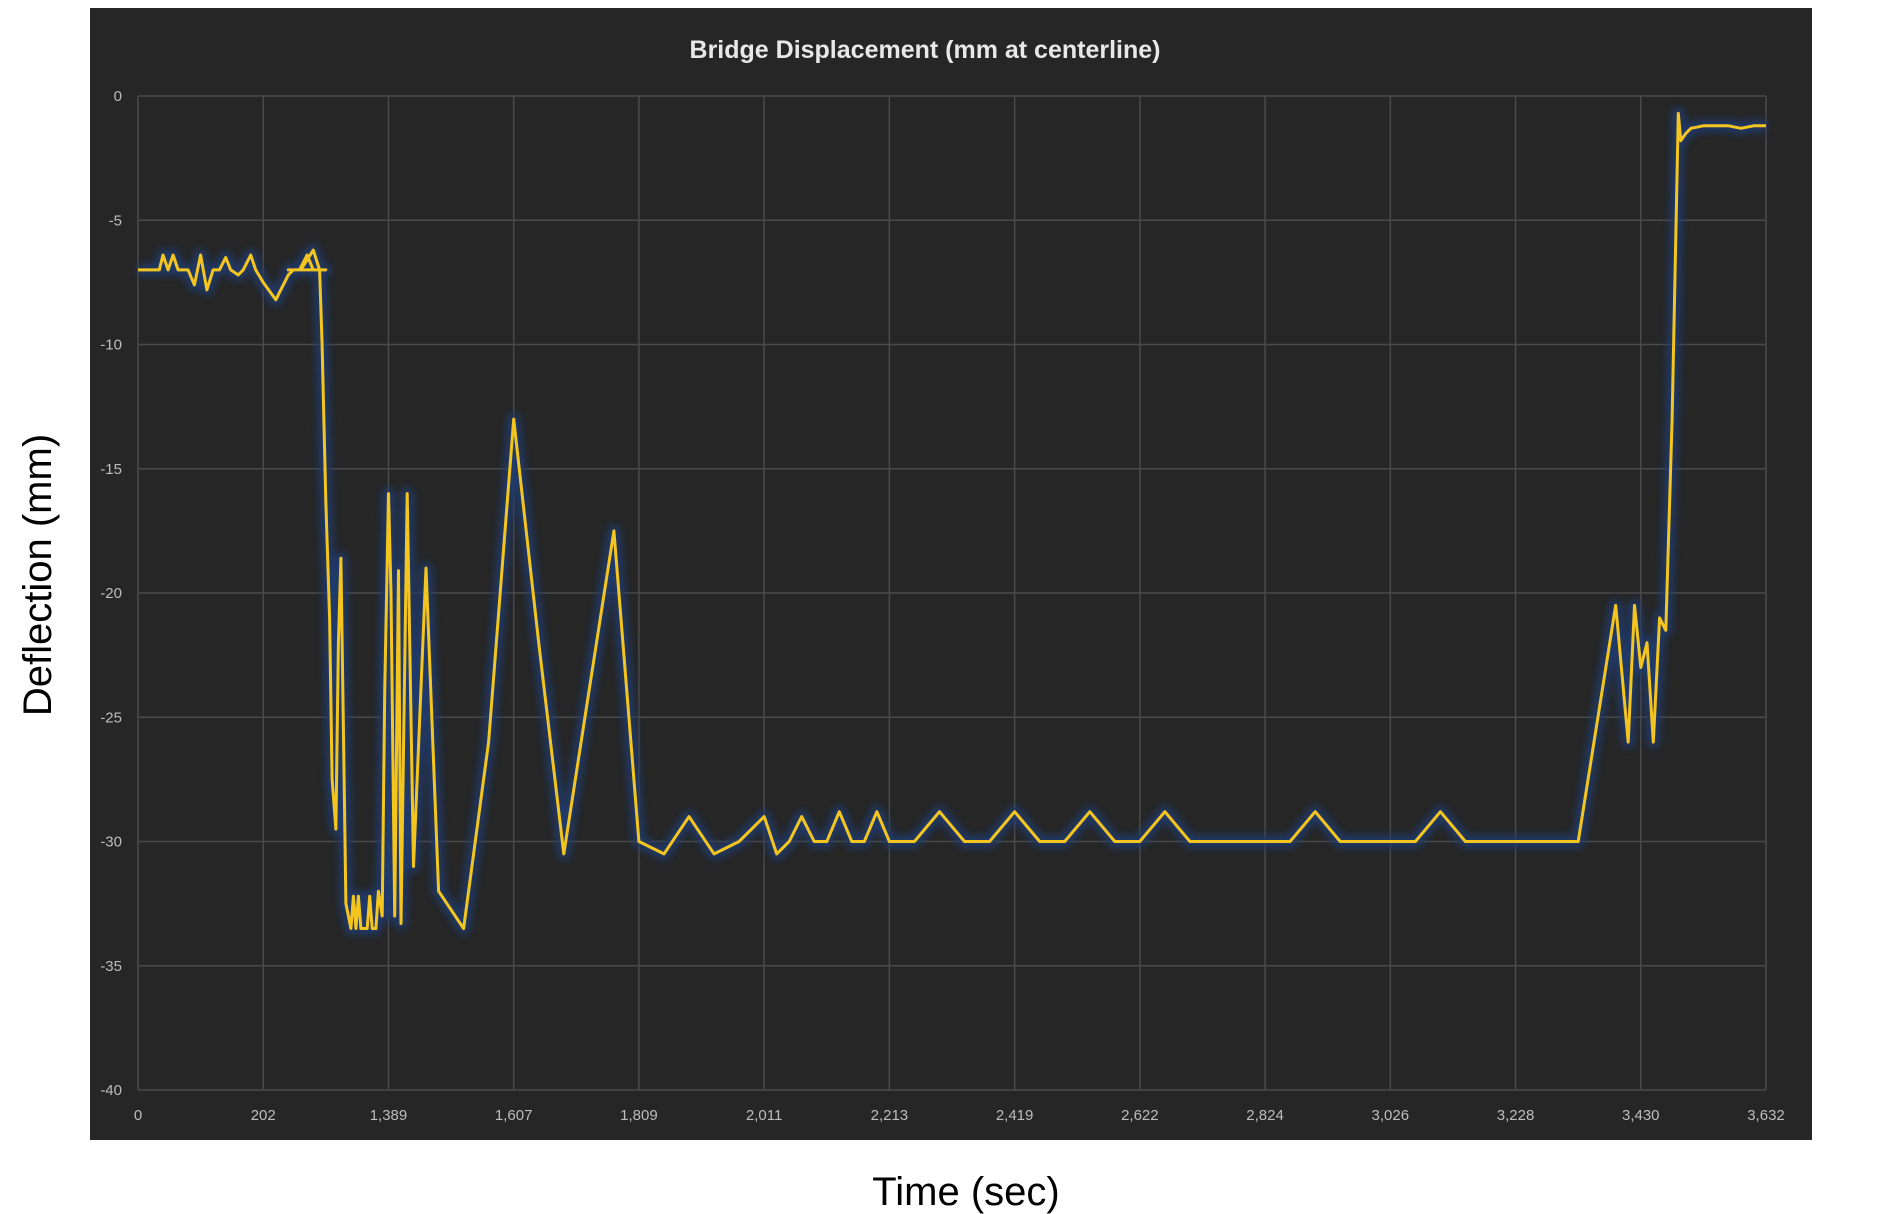  What do you see at coordinates (1516, 1115) in the screenshot?
I see `x-tick-label: 3,228` at bounding box center [1516, 1115].